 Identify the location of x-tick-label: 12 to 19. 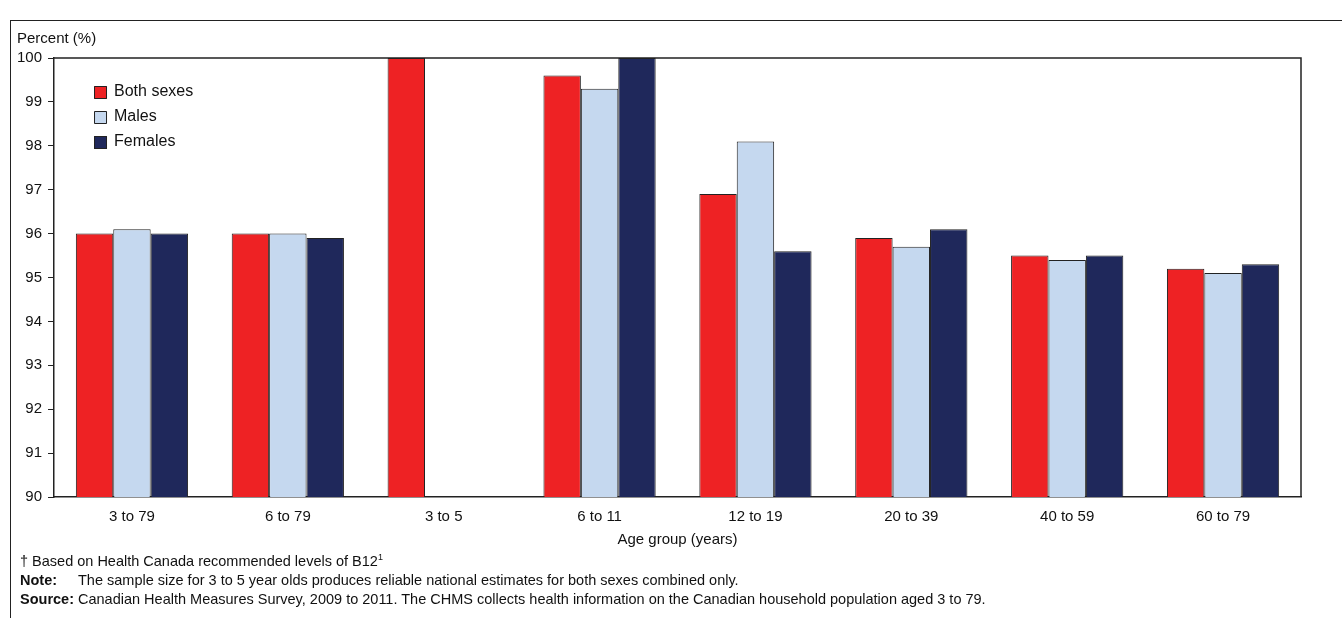
(755, 516).